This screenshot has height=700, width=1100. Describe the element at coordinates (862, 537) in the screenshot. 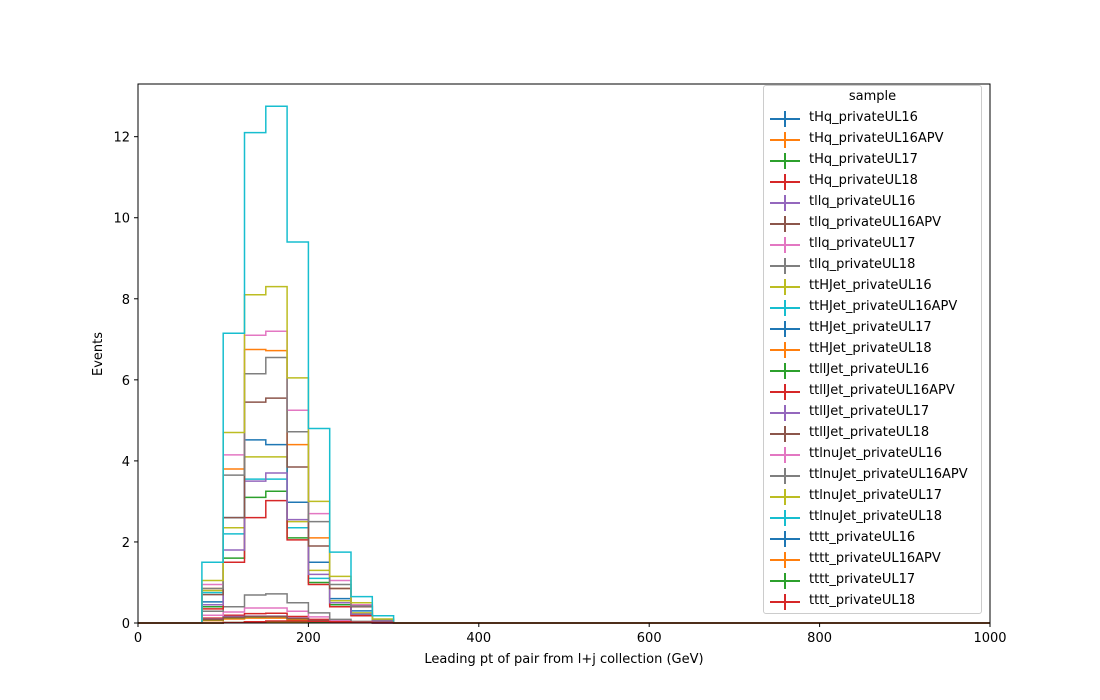

I see `legend-label: tttt_privateUL16` at that location.